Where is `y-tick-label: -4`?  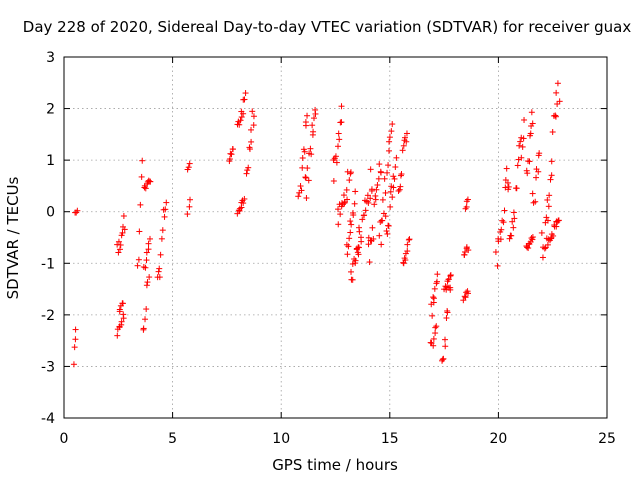
y-tick-label: -4 is located at coordinates (48, 419).